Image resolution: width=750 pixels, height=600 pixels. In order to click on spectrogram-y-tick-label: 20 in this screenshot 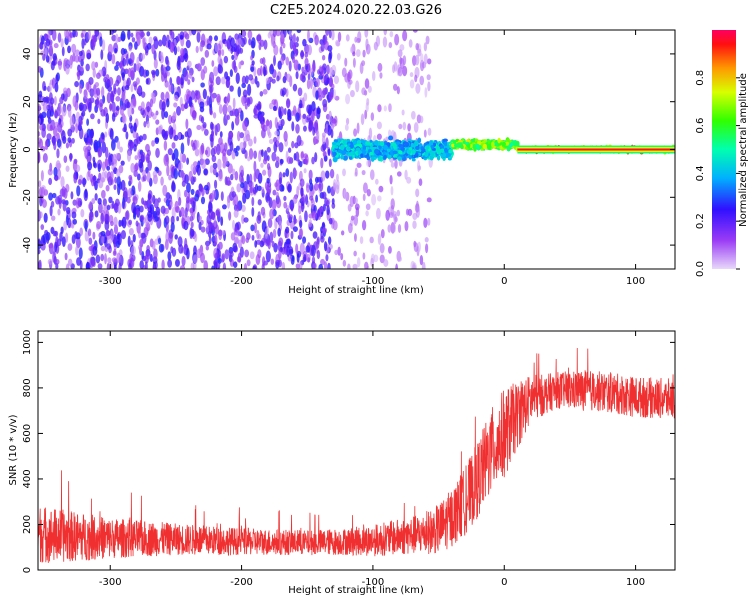, I will do `click(27, 101)`.